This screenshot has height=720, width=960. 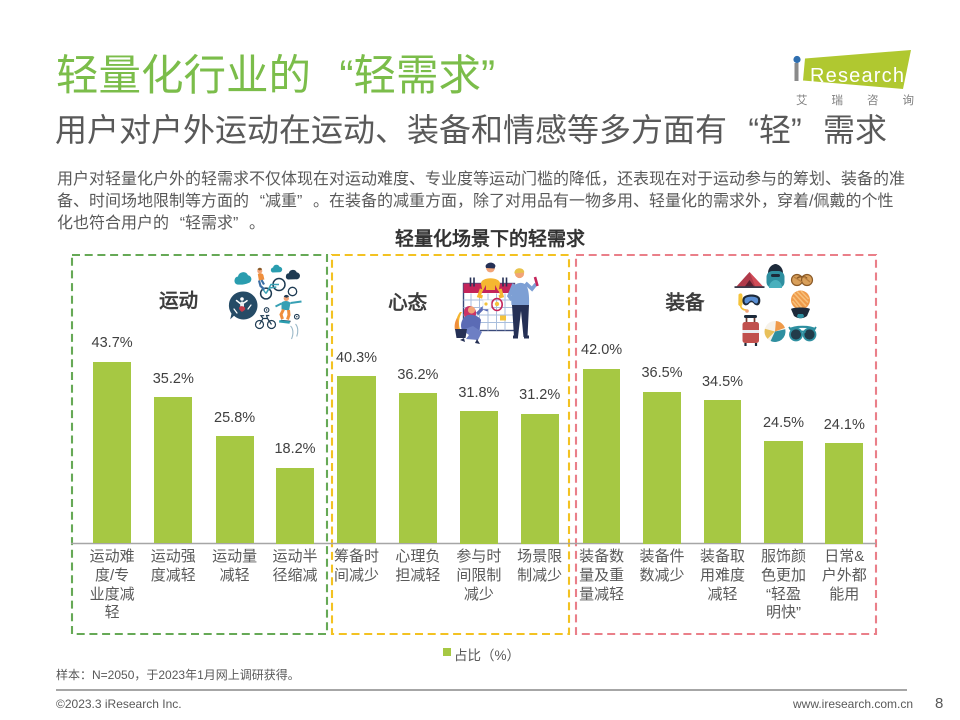 What do you see at coordinates (863, 100) in the screenshot?
I see `svg-text: 艾瑞咨询` at bounding box center [863, 100].